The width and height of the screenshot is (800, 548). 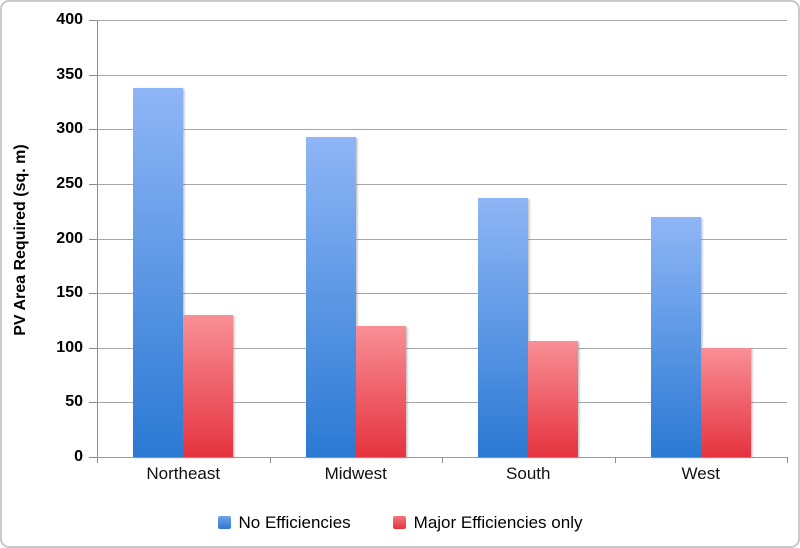 I want to click on legend-item-major-efficiencies: Major Efficiencies only, so click(x=487, y=523).